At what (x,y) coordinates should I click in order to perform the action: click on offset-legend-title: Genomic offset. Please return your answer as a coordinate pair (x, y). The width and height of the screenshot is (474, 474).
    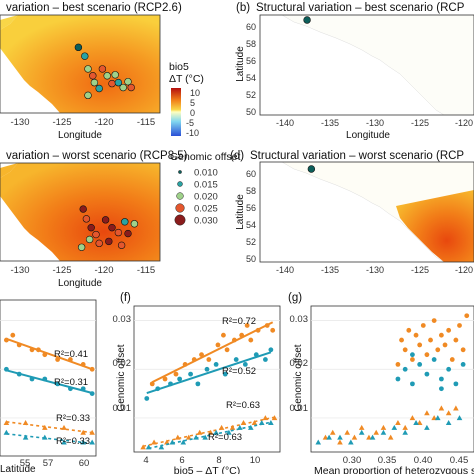
    Looking at the image, I should click on (205, 157).